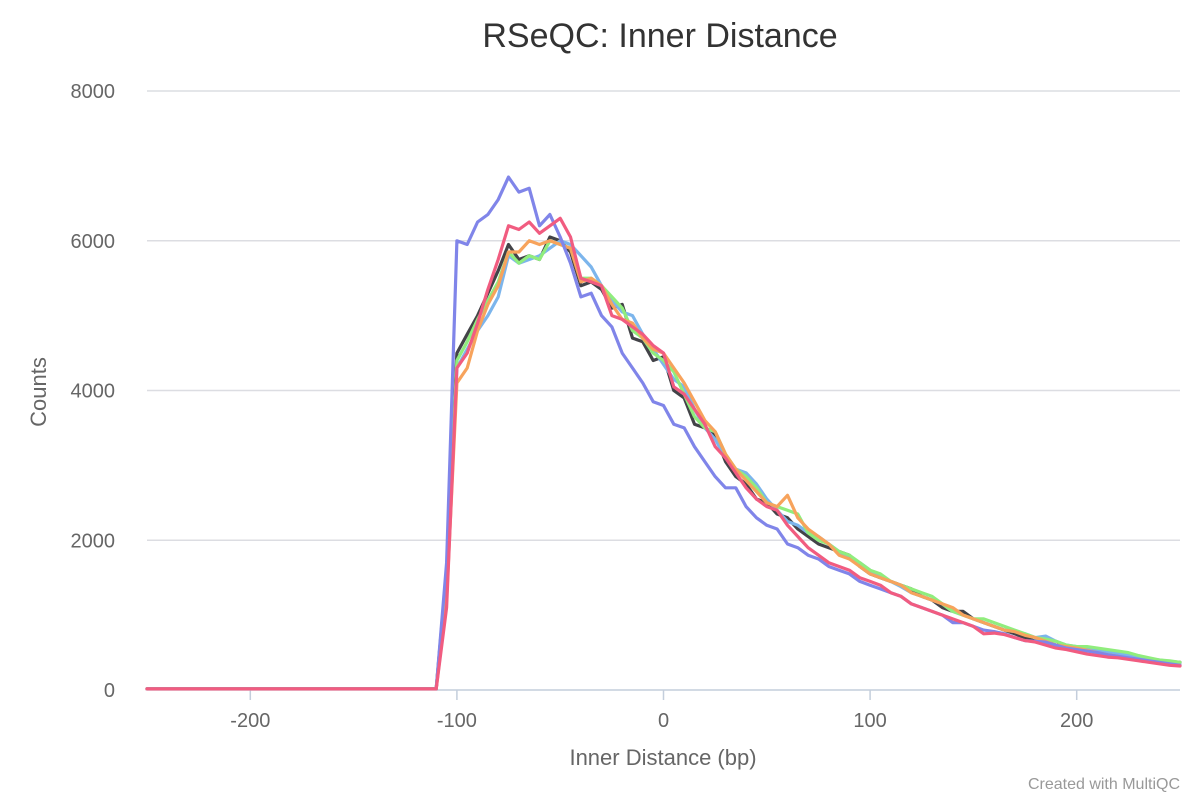 The width and height of the screenshot is (1200, 800). What do you see at coordinates (93, 242) in the screenshot?
I see `y-tick-label: 6000` at bounding box center [93, 242].